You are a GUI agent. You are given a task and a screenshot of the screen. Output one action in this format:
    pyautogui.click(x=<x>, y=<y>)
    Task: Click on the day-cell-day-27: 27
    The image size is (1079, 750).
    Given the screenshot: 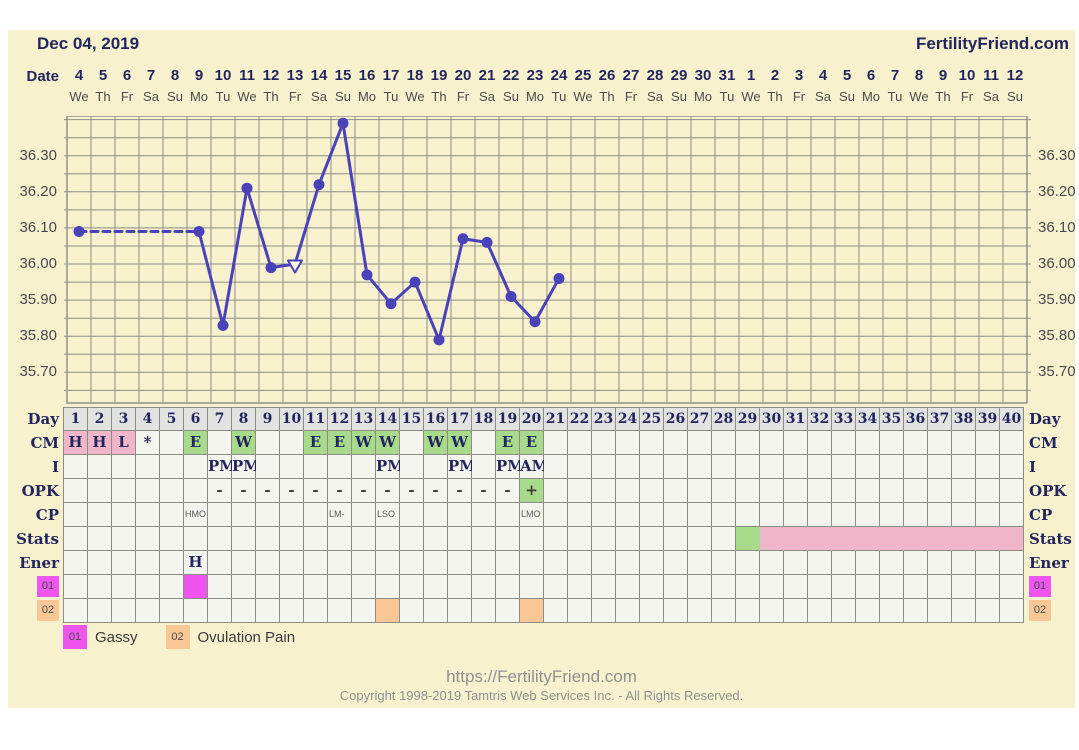 What is the action you would take?
    pyautogui.click(x=700, y=419)
    